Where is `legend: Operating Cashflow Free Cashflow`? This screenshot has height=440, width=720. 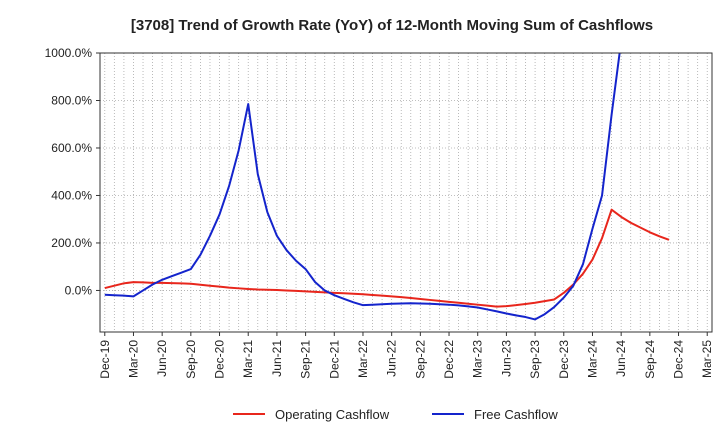
legend: Operating Cashflow Free Cashflow is located at coordinates (395, 414).